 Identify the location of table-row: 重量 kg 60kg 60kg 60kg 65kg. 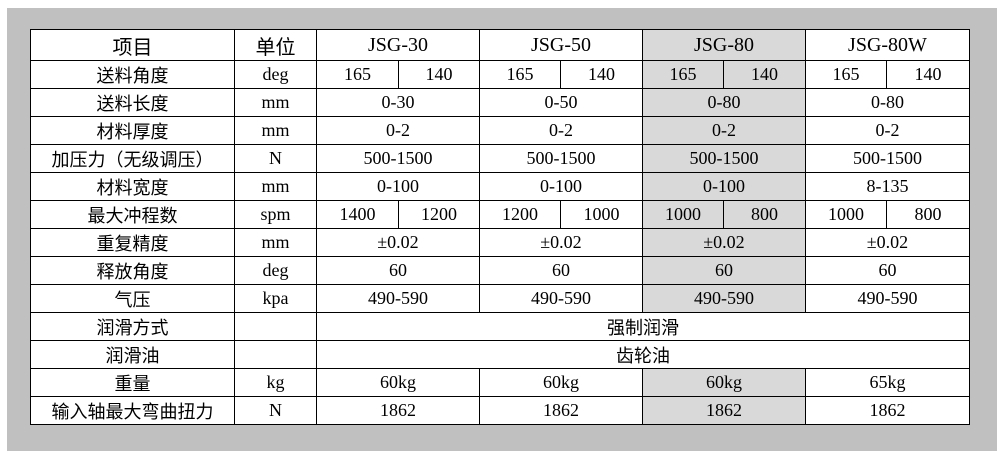
(500, 382).